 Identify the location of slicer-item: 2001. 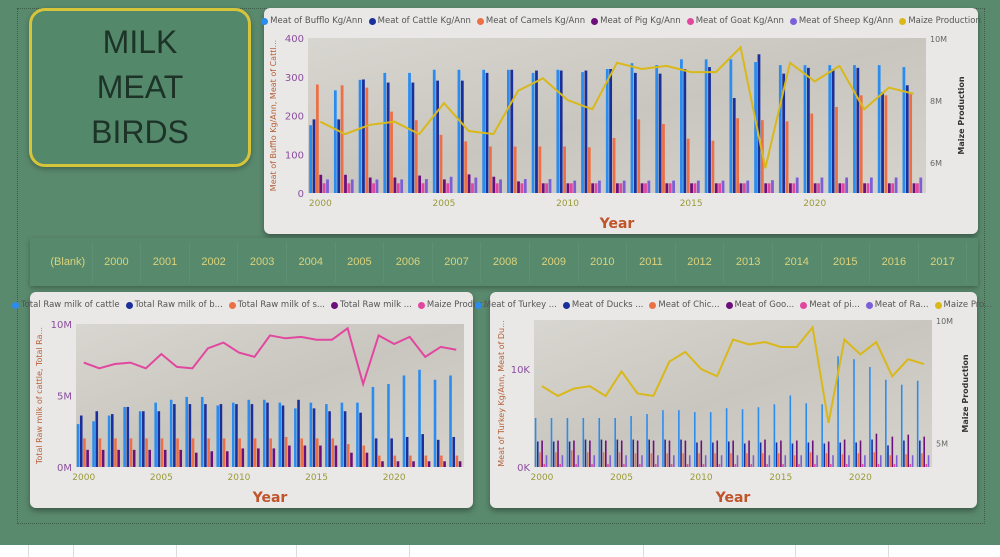
(165, 262).